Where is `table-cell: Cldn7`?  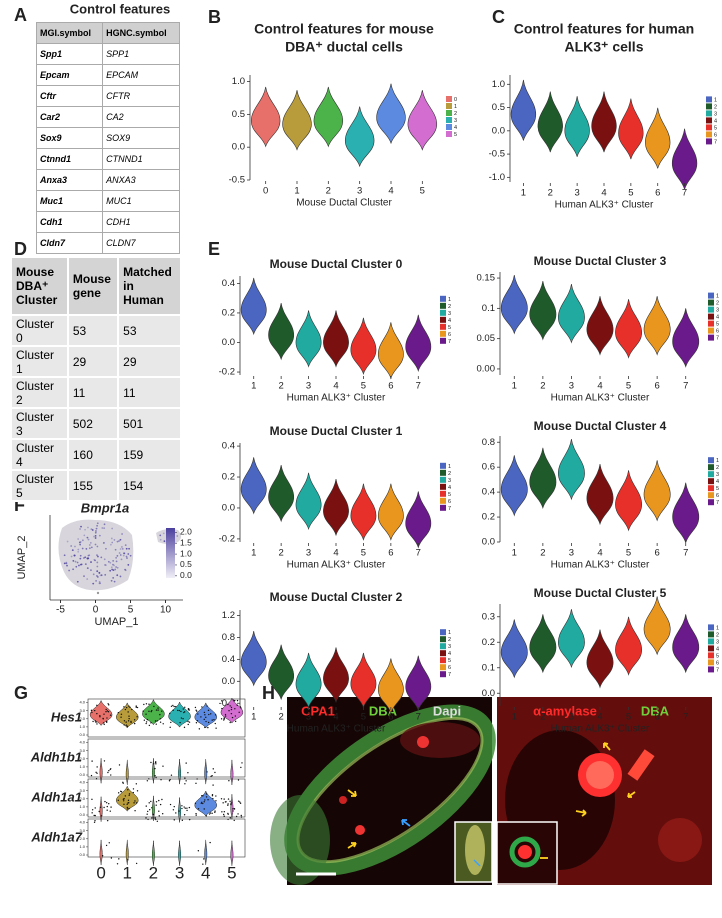 table-cell: Cldn7 is located at coordinates (69, 243).